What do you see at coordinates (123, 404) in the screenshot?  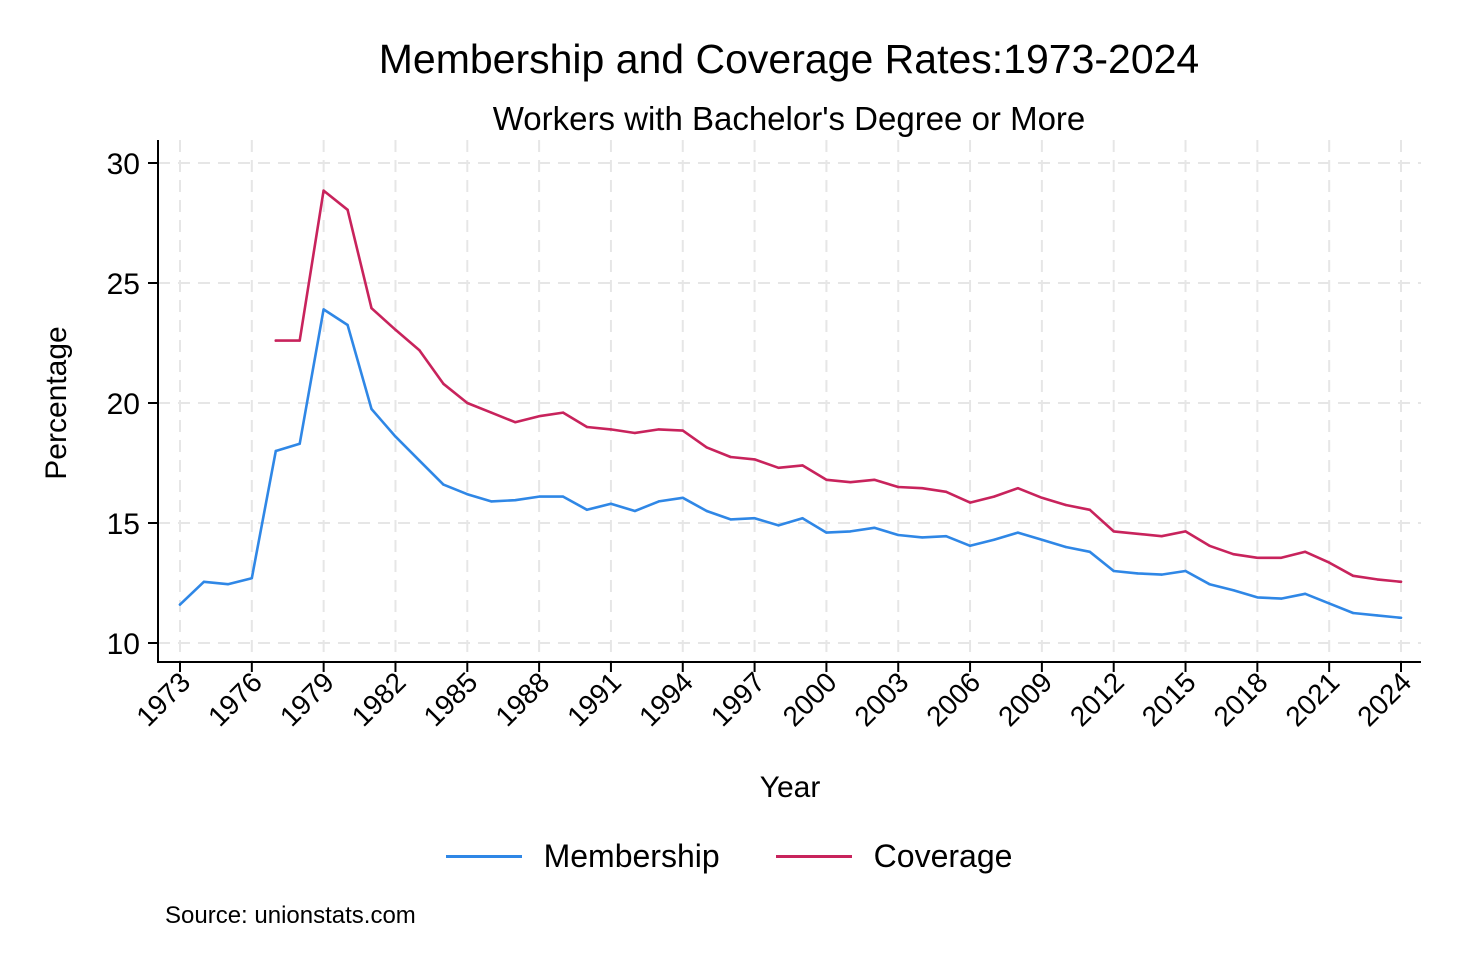 I see `y-tick-label: 20` at bounding box center [123, 404].